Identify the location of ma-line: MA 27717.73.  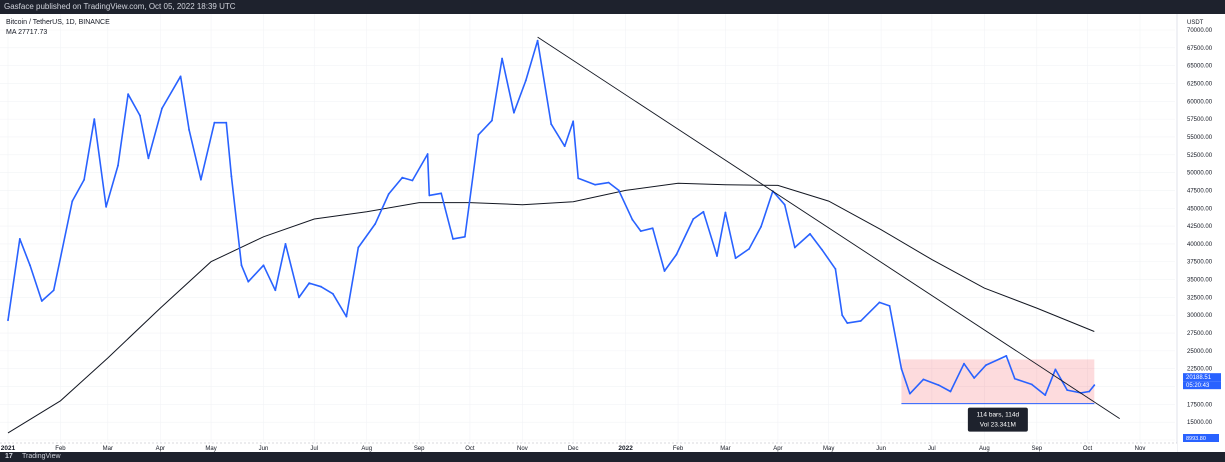
(58, 33).